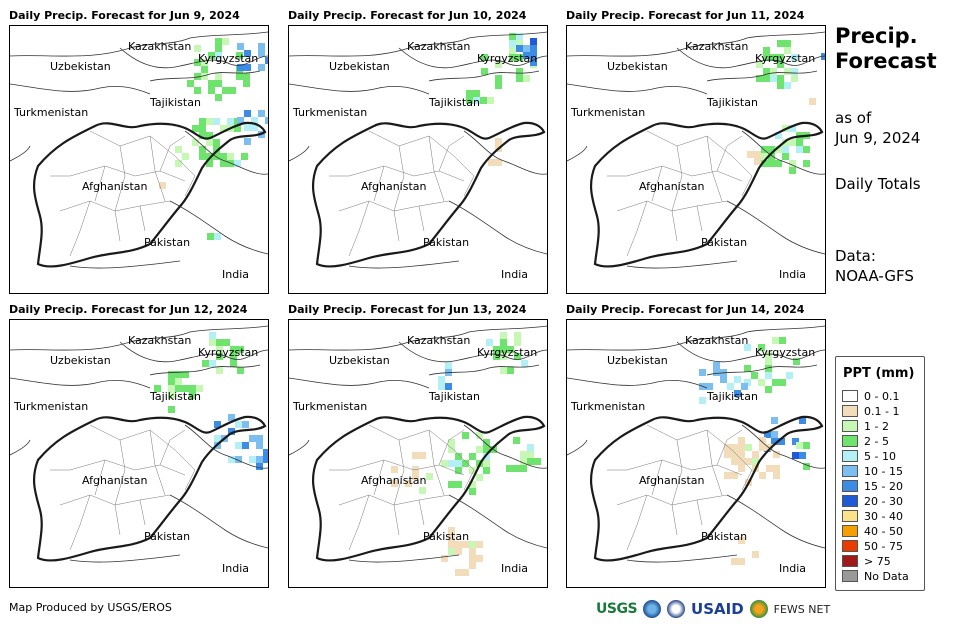  I want to click on credit-text: Map Produced by USGS/EROS, so click(90, 607).